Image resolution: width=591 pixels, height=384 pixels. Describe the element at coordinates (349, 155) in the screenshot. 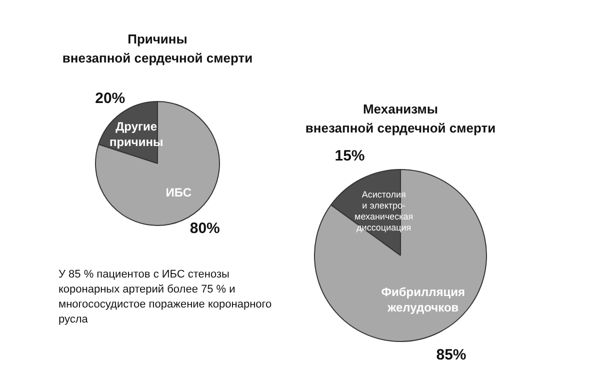

I see `data-label: 15%` at that location.